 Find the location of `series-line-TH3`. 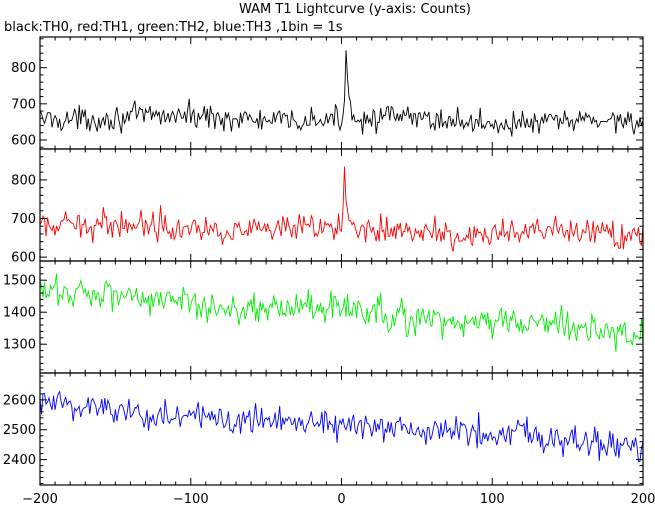

series-line-TH3 is located at coordinates (341, 426).